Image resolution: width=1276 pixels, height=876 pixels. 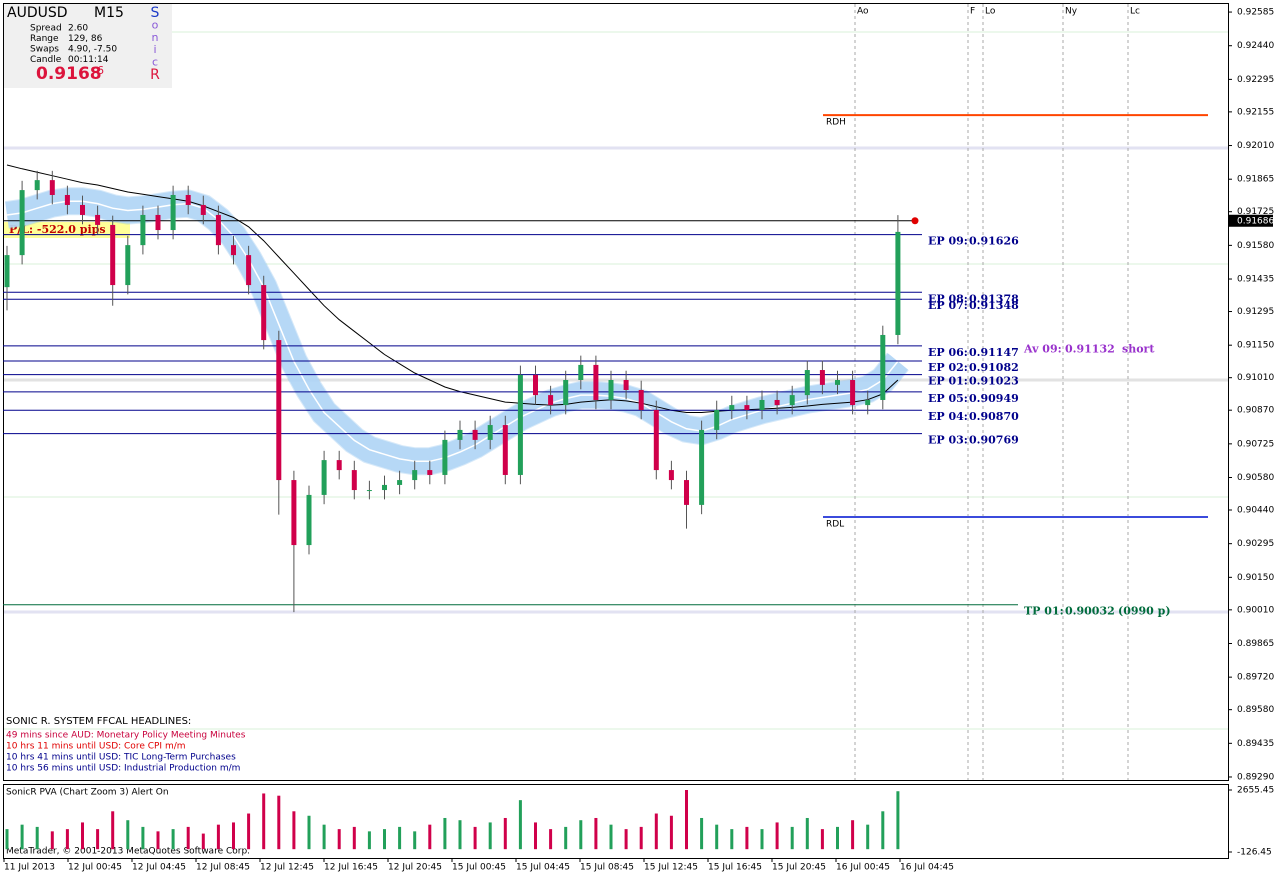 I want to click on timeframe: M15, so click(x=109, y=13).